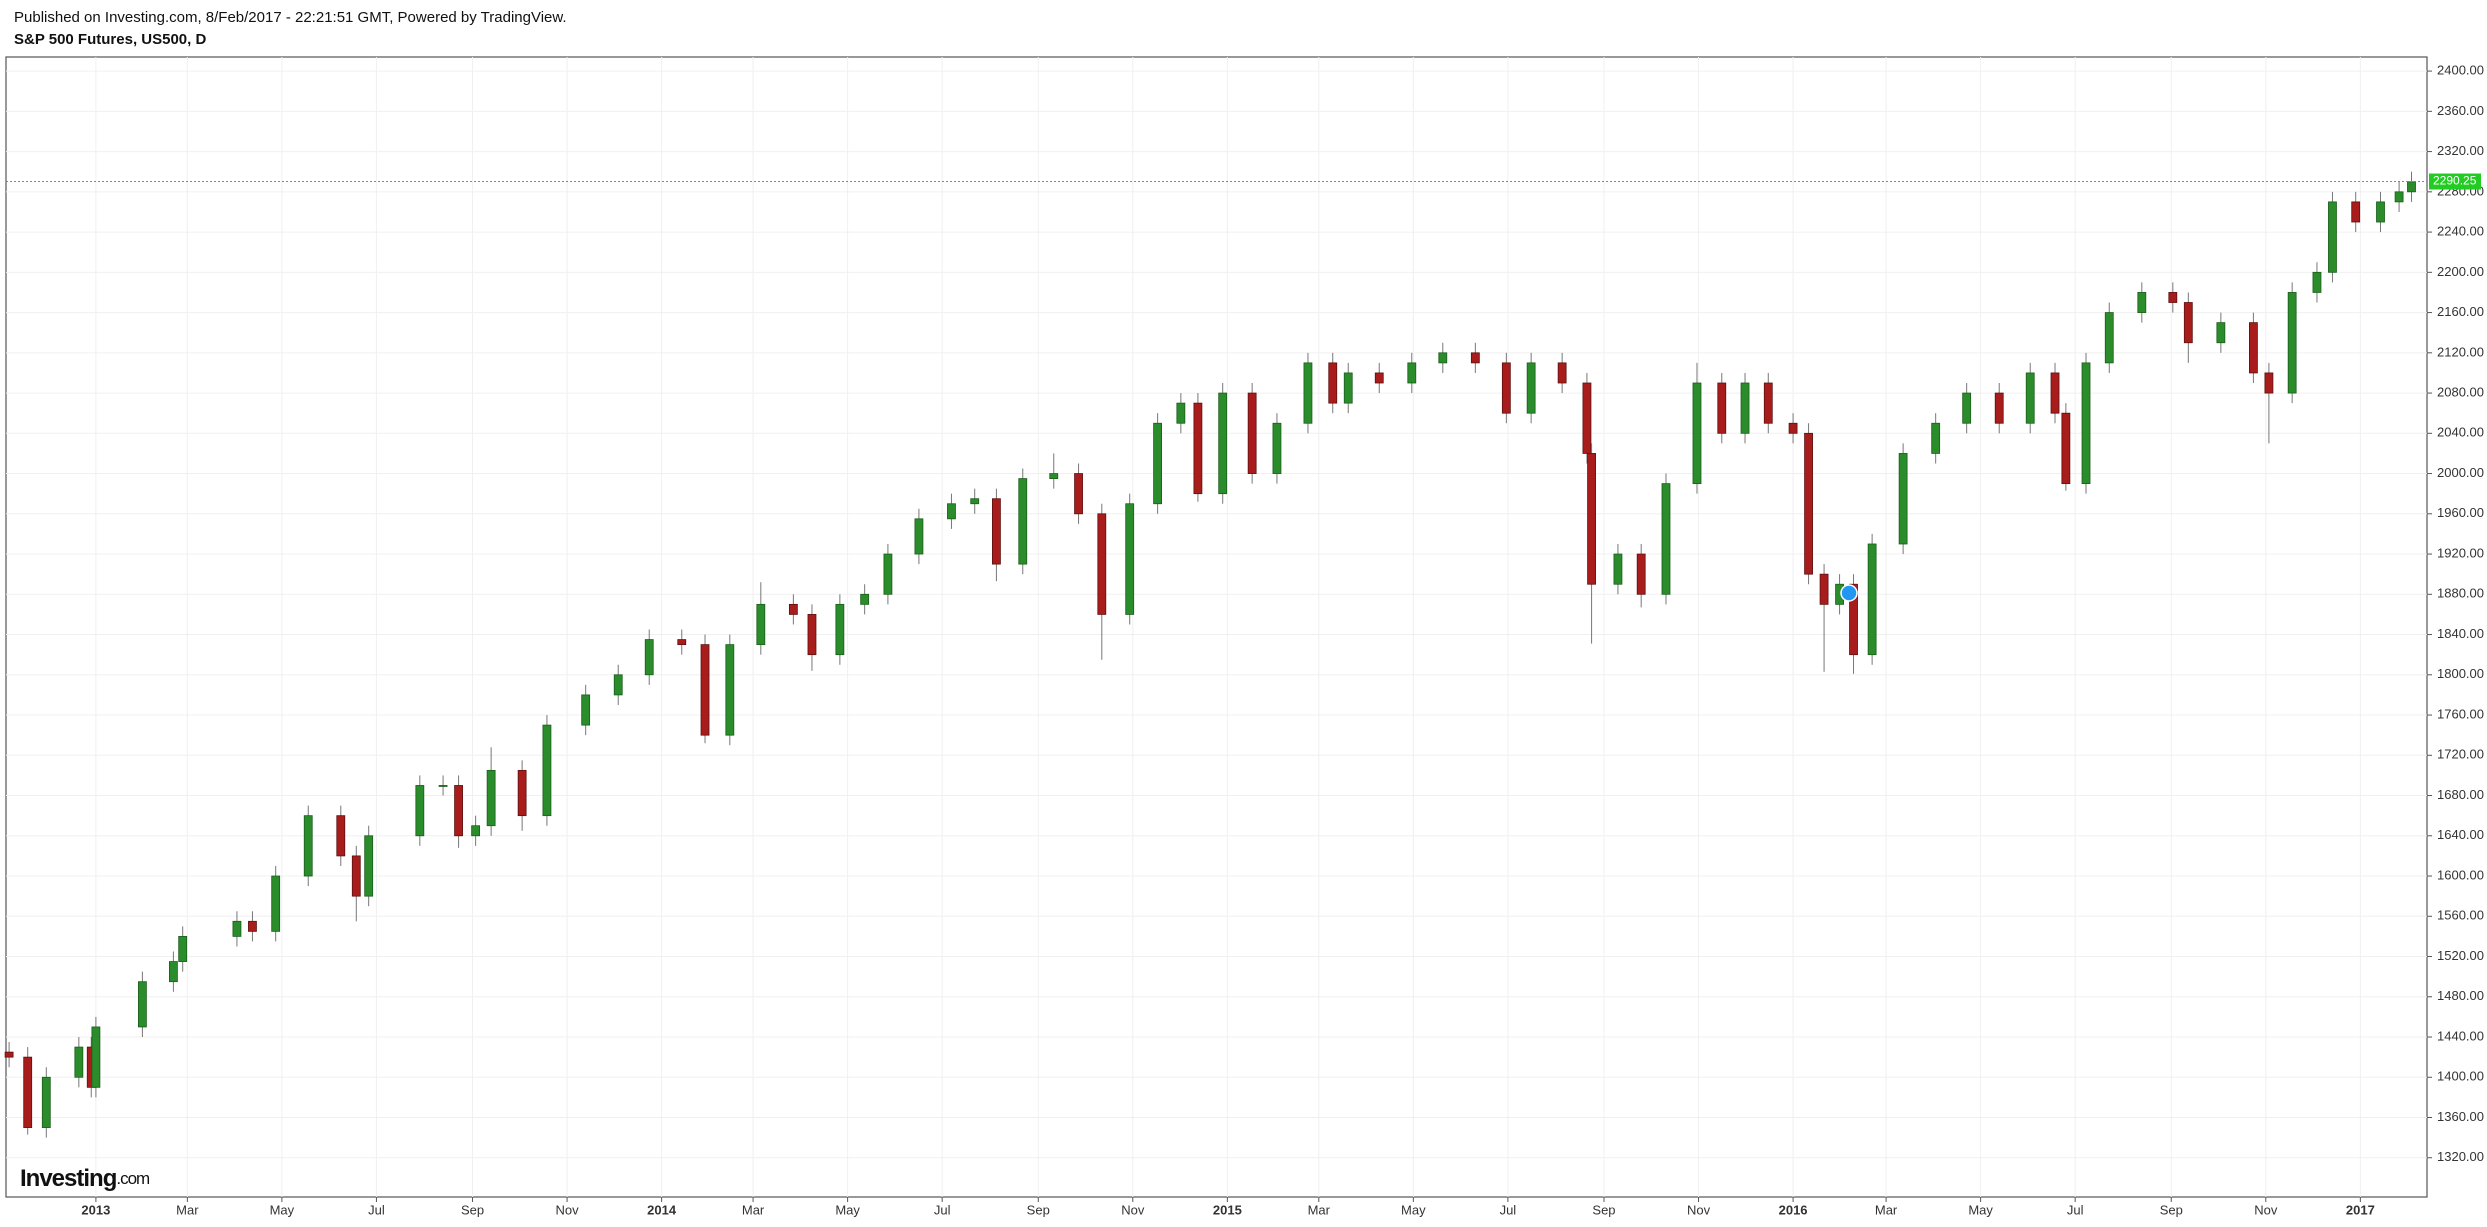 This screenshot has width=2487, height=1227. I want to click on y-tick-label: 1920.00, so click(2460, 552).